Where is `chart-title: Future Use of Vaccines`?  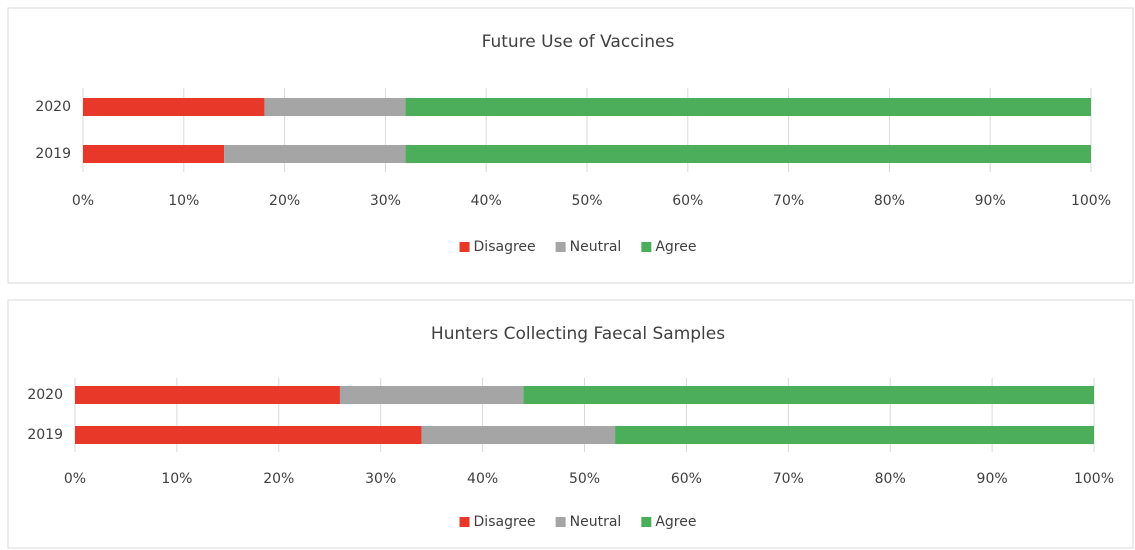 chart-title: Future Use of Vaccines is located at coordinates (578, 42).